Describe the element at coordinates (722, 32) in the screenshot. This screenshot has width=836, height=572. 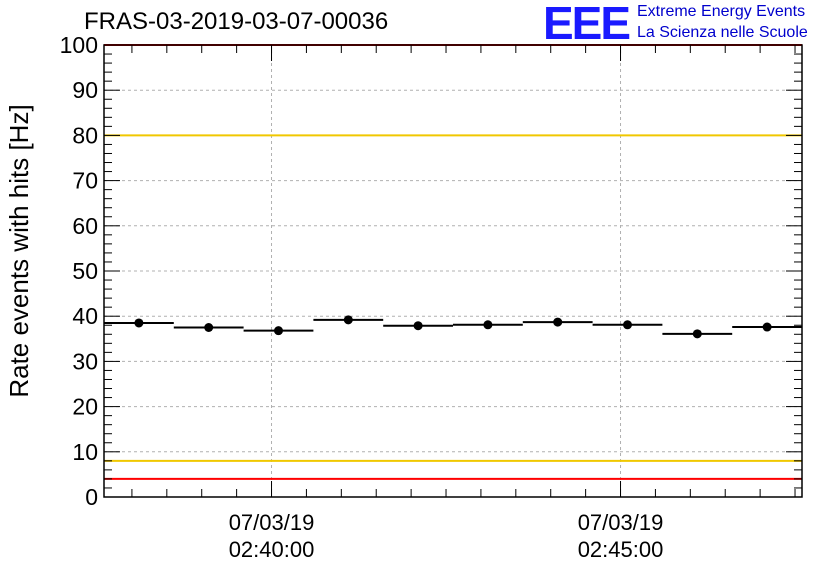
I see `logo-tagline-2: La Scienza nelle Scuole` at that location.